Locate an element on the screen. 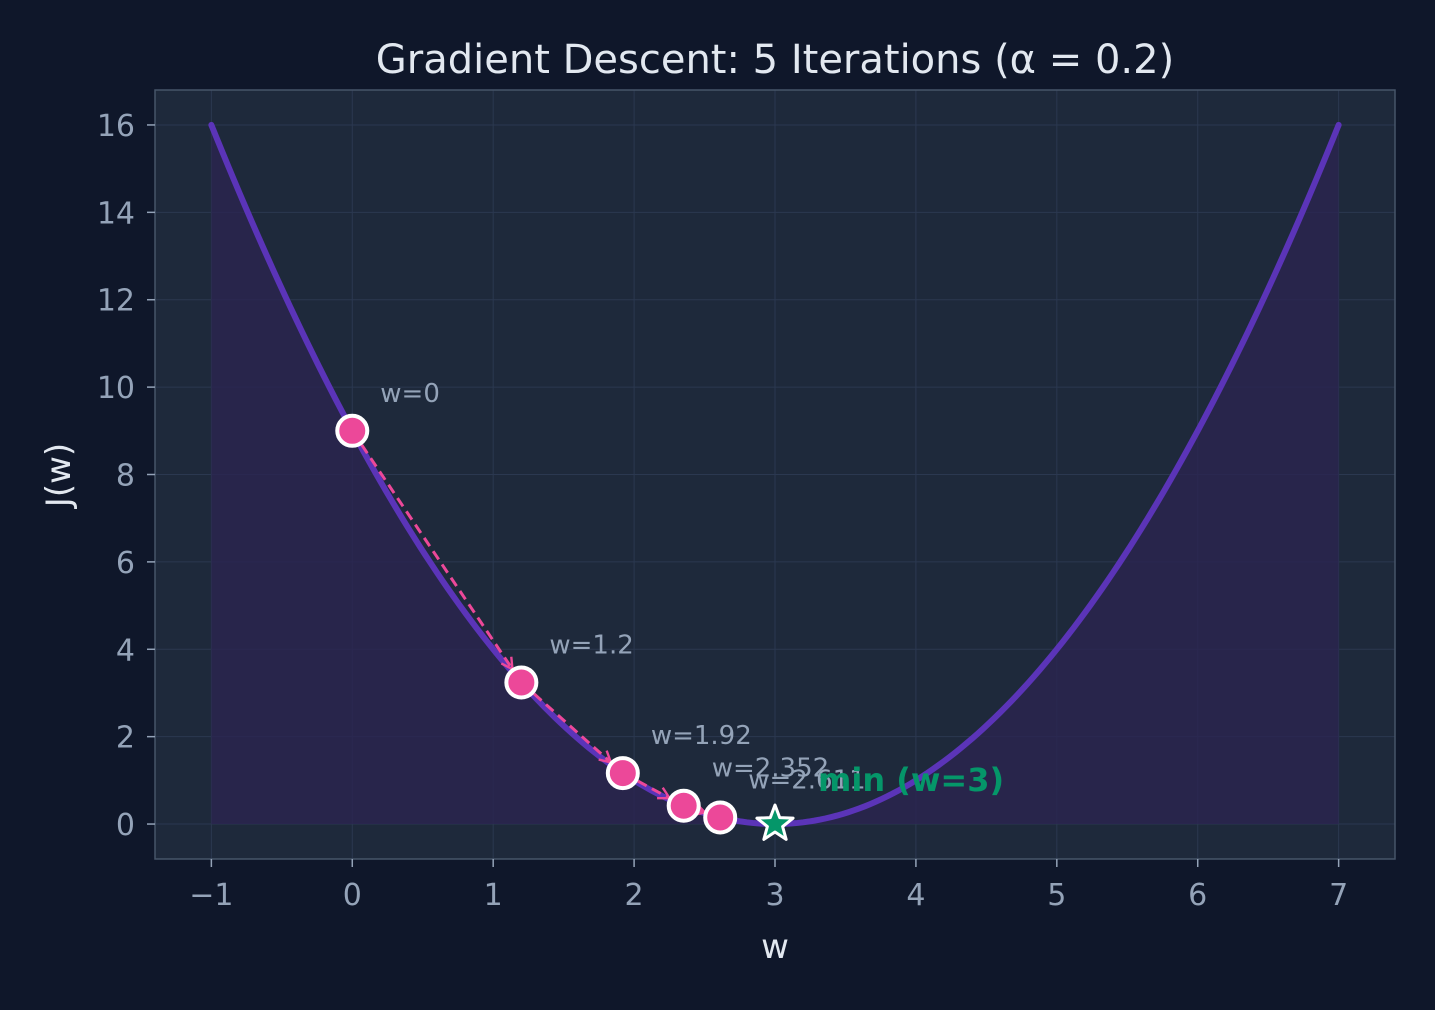  x-tick-label: 7 is located at coordinates (1338, 895).